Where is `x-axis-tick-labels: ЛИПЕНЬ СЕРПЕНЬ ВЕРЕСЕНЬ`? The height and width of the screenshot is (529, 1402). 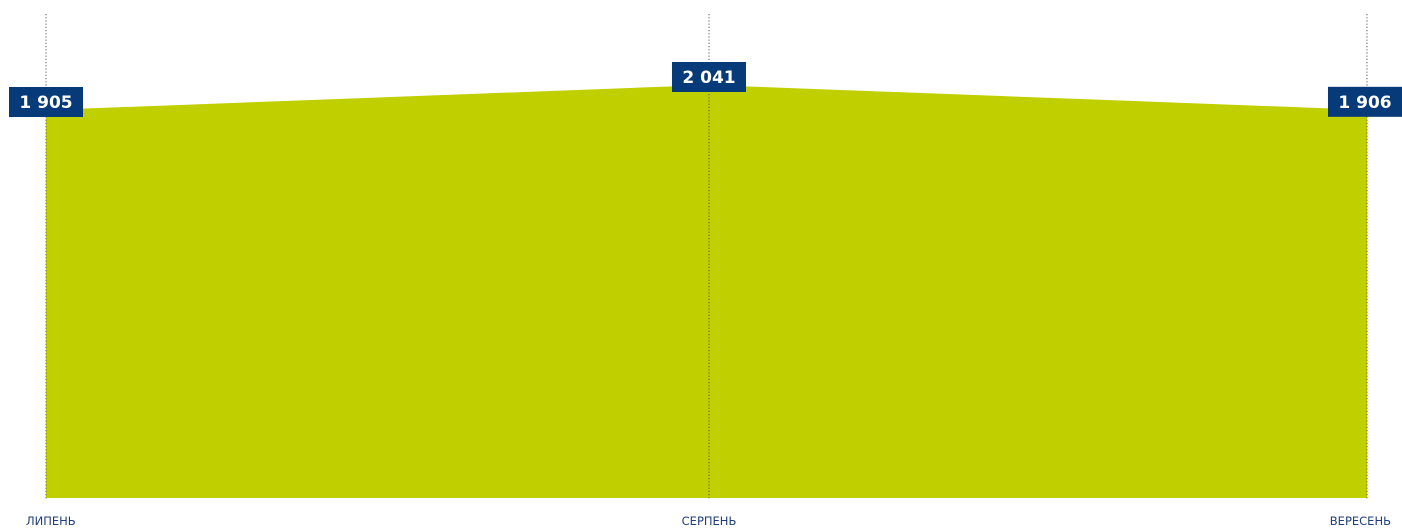 x-axis-tick-labels: ЛИПЕНЬ СЕРПЕНЬ ВЕРЕСЕНЬ is located at coordinates (708, 521).